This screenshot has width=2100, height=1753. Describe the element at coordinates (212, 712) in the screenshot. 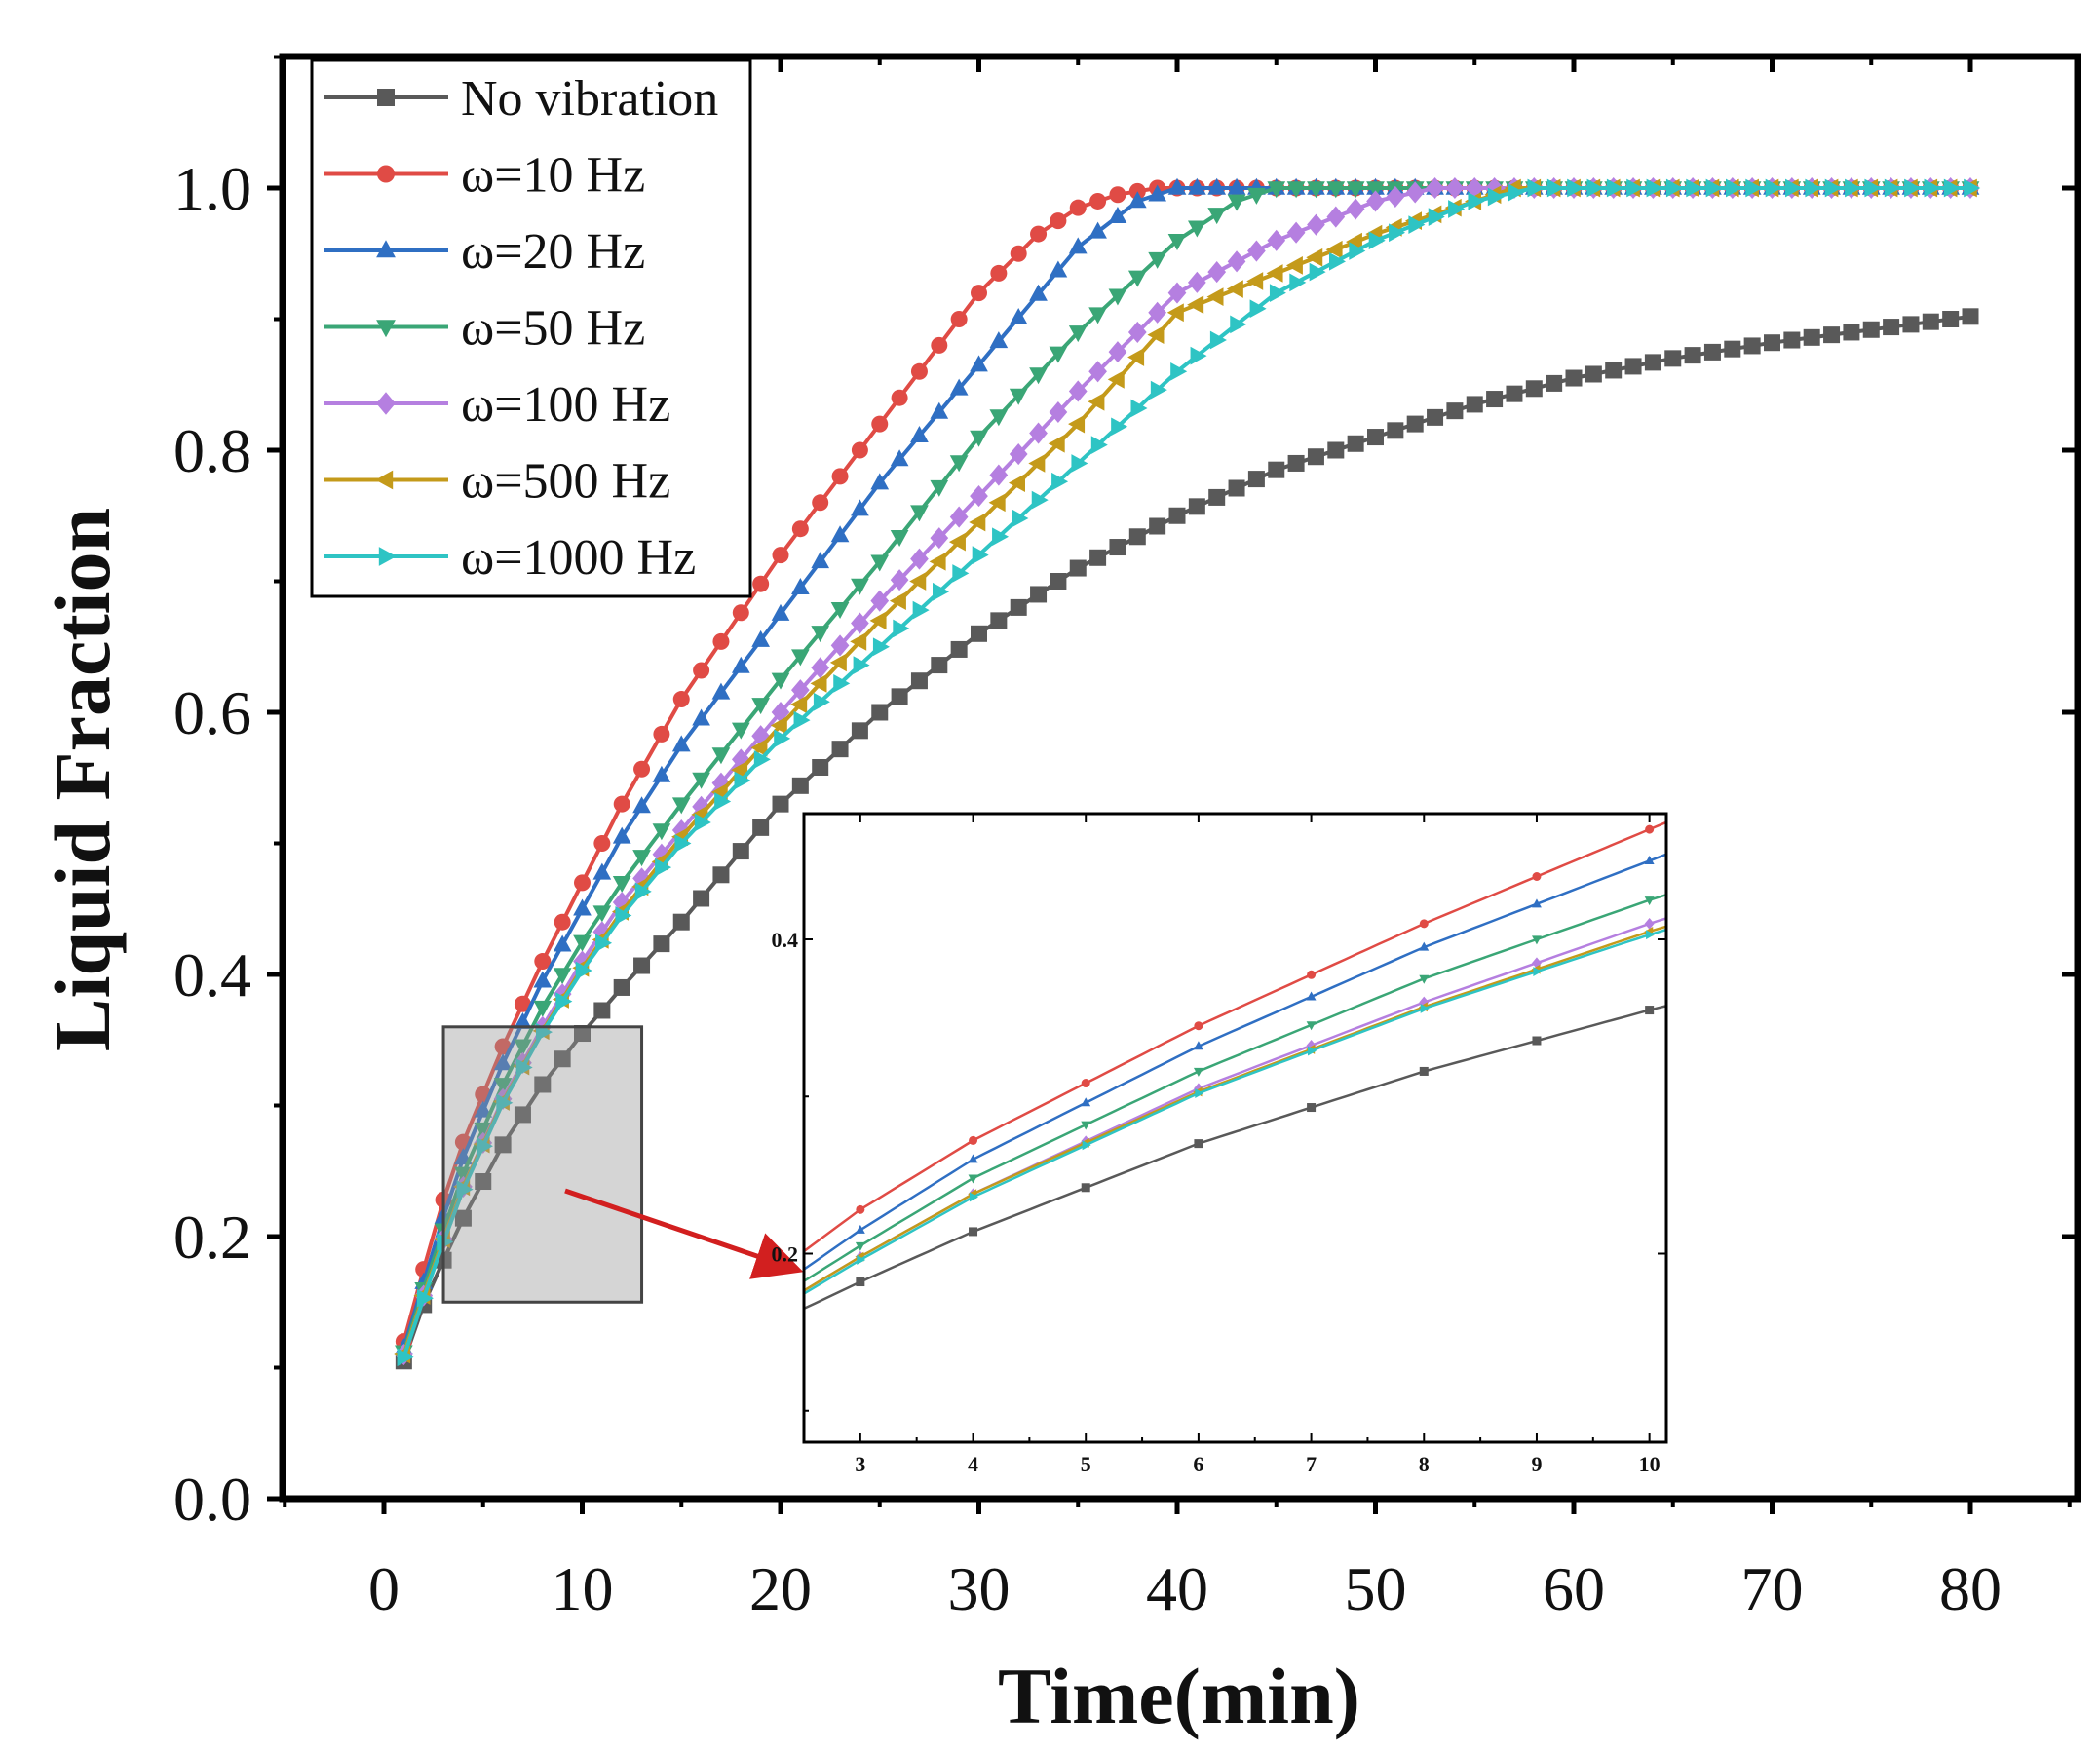

I see `y-tick-label: 0.6` at that location.